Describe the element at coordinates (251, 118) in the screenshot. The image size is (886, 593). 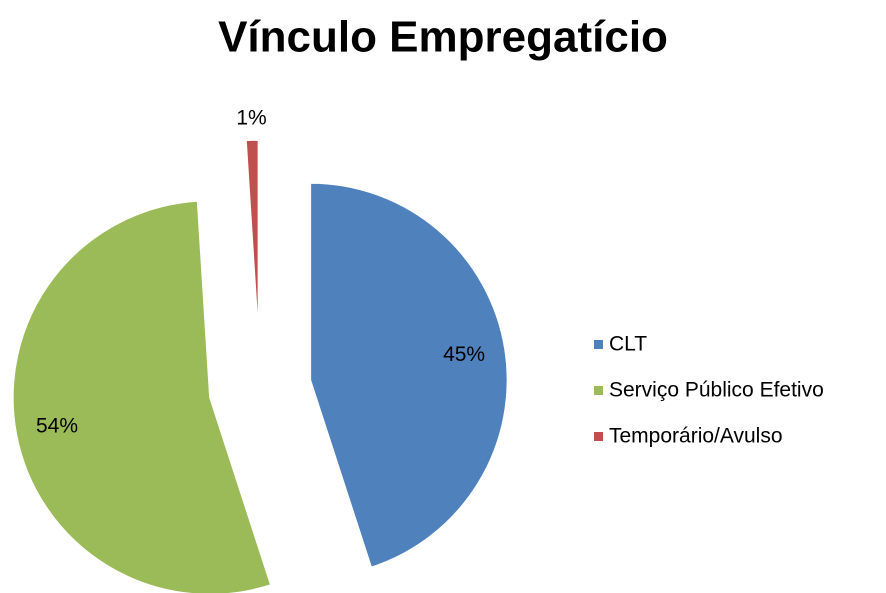
I see `data-label: 1%` at that location.